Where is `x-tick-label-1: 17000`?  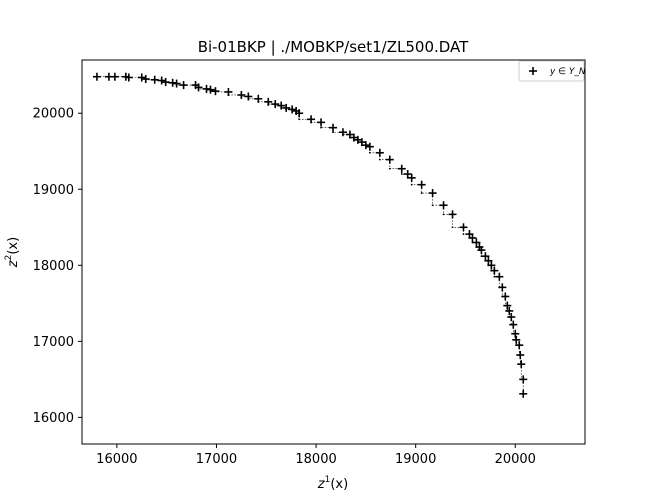
x-tick-label-1: 17000 is located at coordinates (216, 459).